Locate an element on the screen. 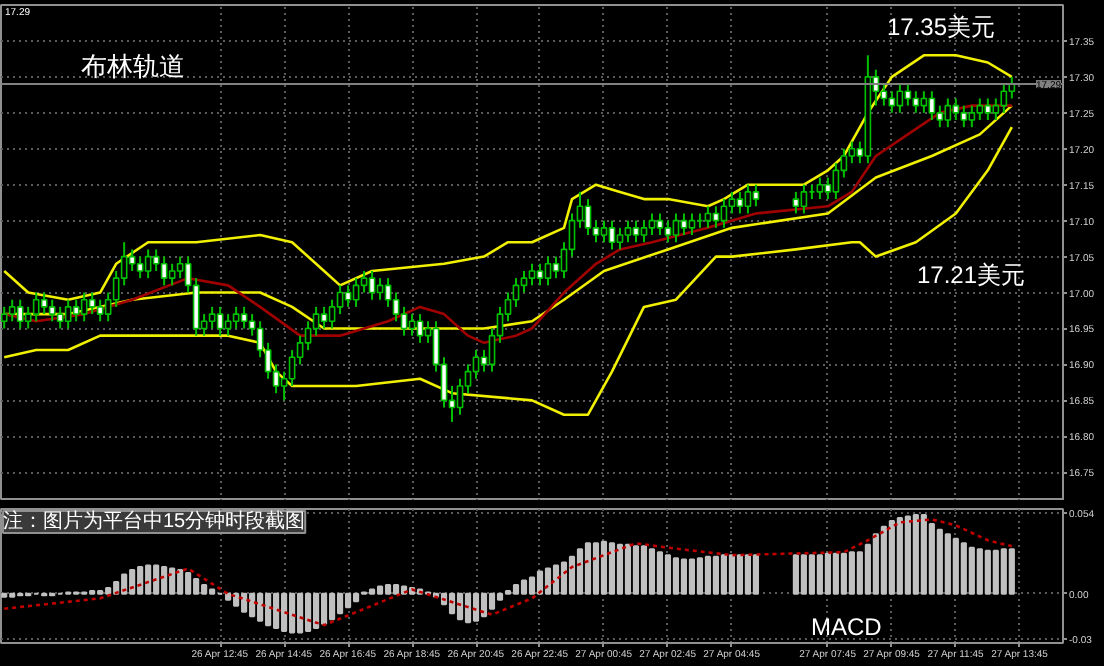  annotation: 注：图片为平台中15分钟时段截图 is located at coordinates (154, 521).